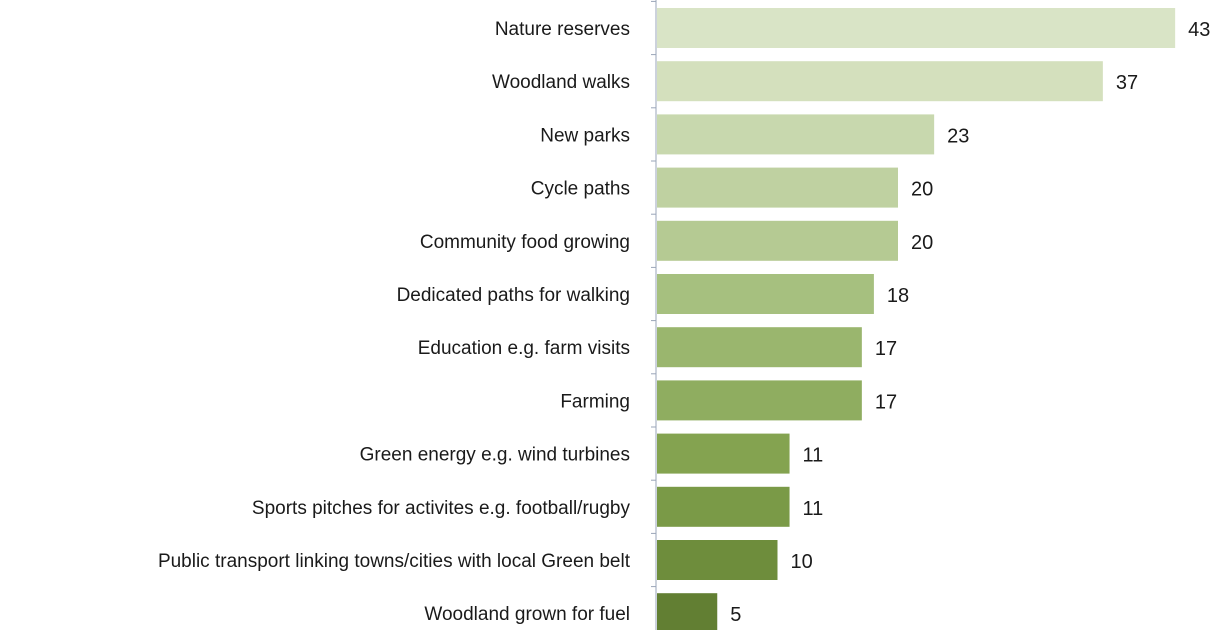 The width and height of the screenshot is (1223, 630). What do you see at coordinates (495, 455) in the screenshot?
I see `category-label: Green energy e.g. wind turbines` at bounding box center [495, 455].